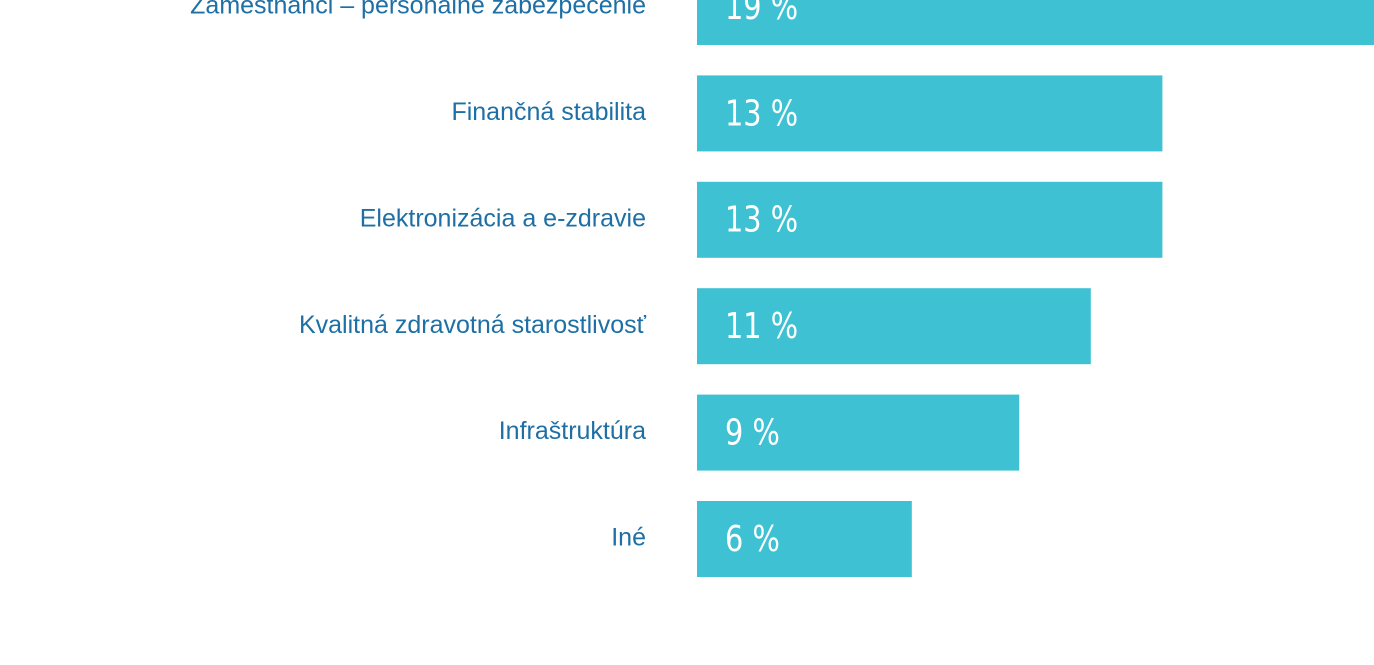 This screenshot has width=1374, height=665. Describe the element at coordinates (761, 14) in the screenshot. I see `value-label: 19 %` at that location.